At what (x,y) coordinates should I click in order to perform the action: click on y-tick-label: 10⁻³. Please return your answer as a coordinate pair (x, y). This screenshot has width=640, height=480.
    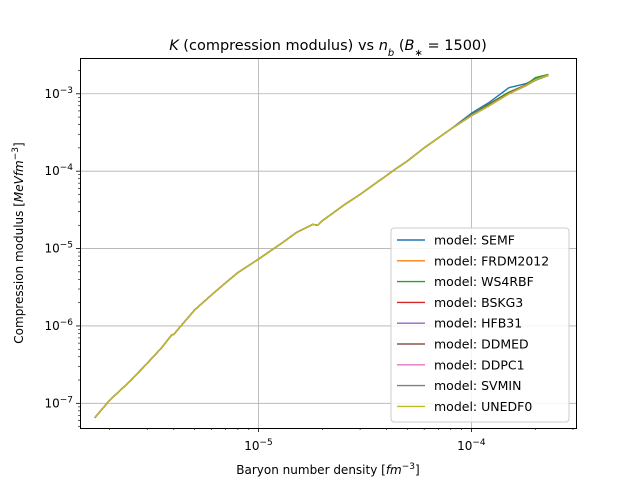
    Looking at the image, I should click on (58, 93).